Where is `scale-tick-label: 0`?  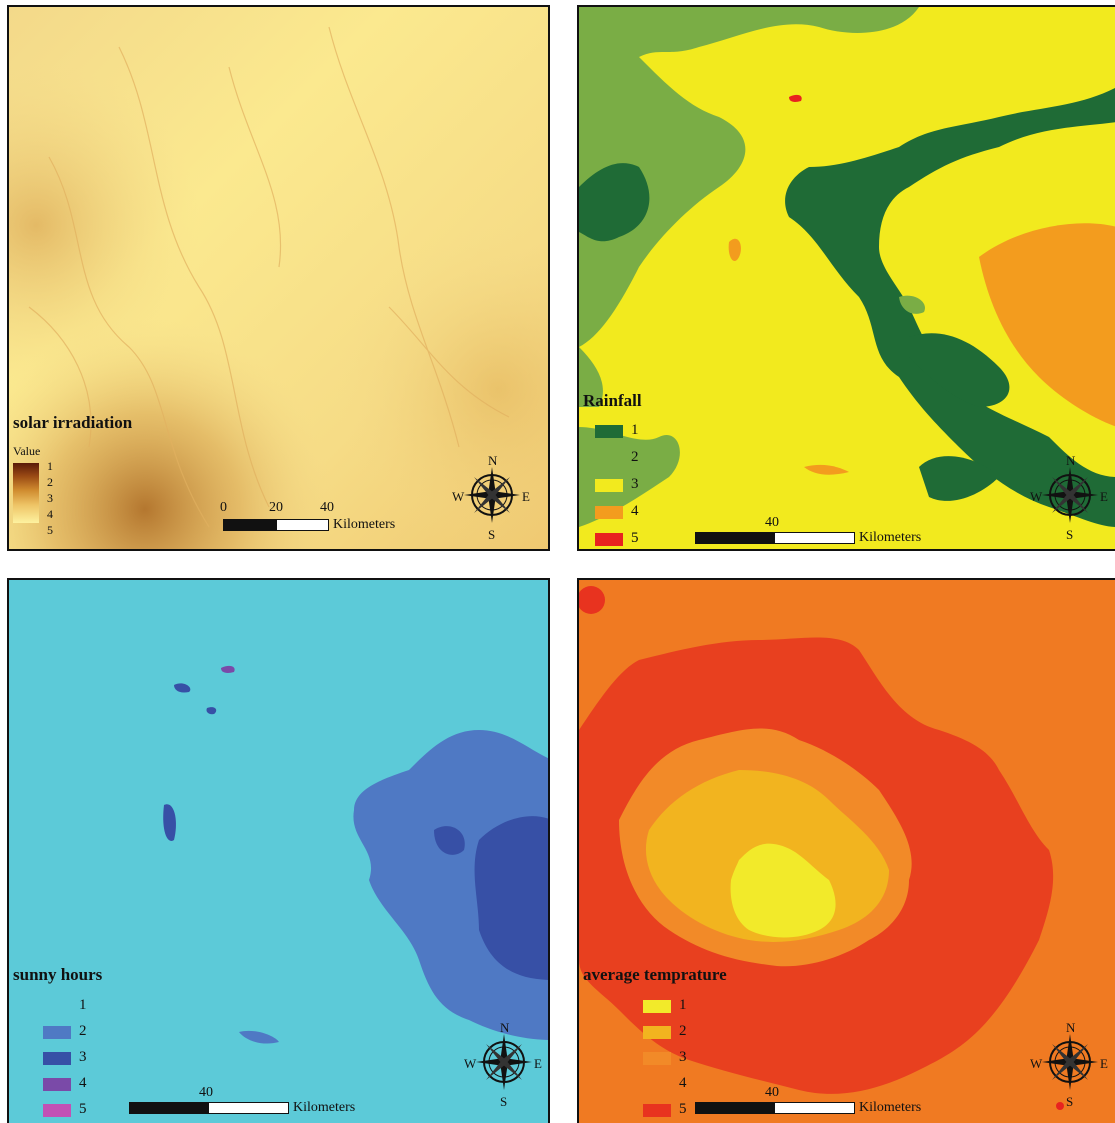 scale-tick-label: 0 is located at coordinates (223, 507).